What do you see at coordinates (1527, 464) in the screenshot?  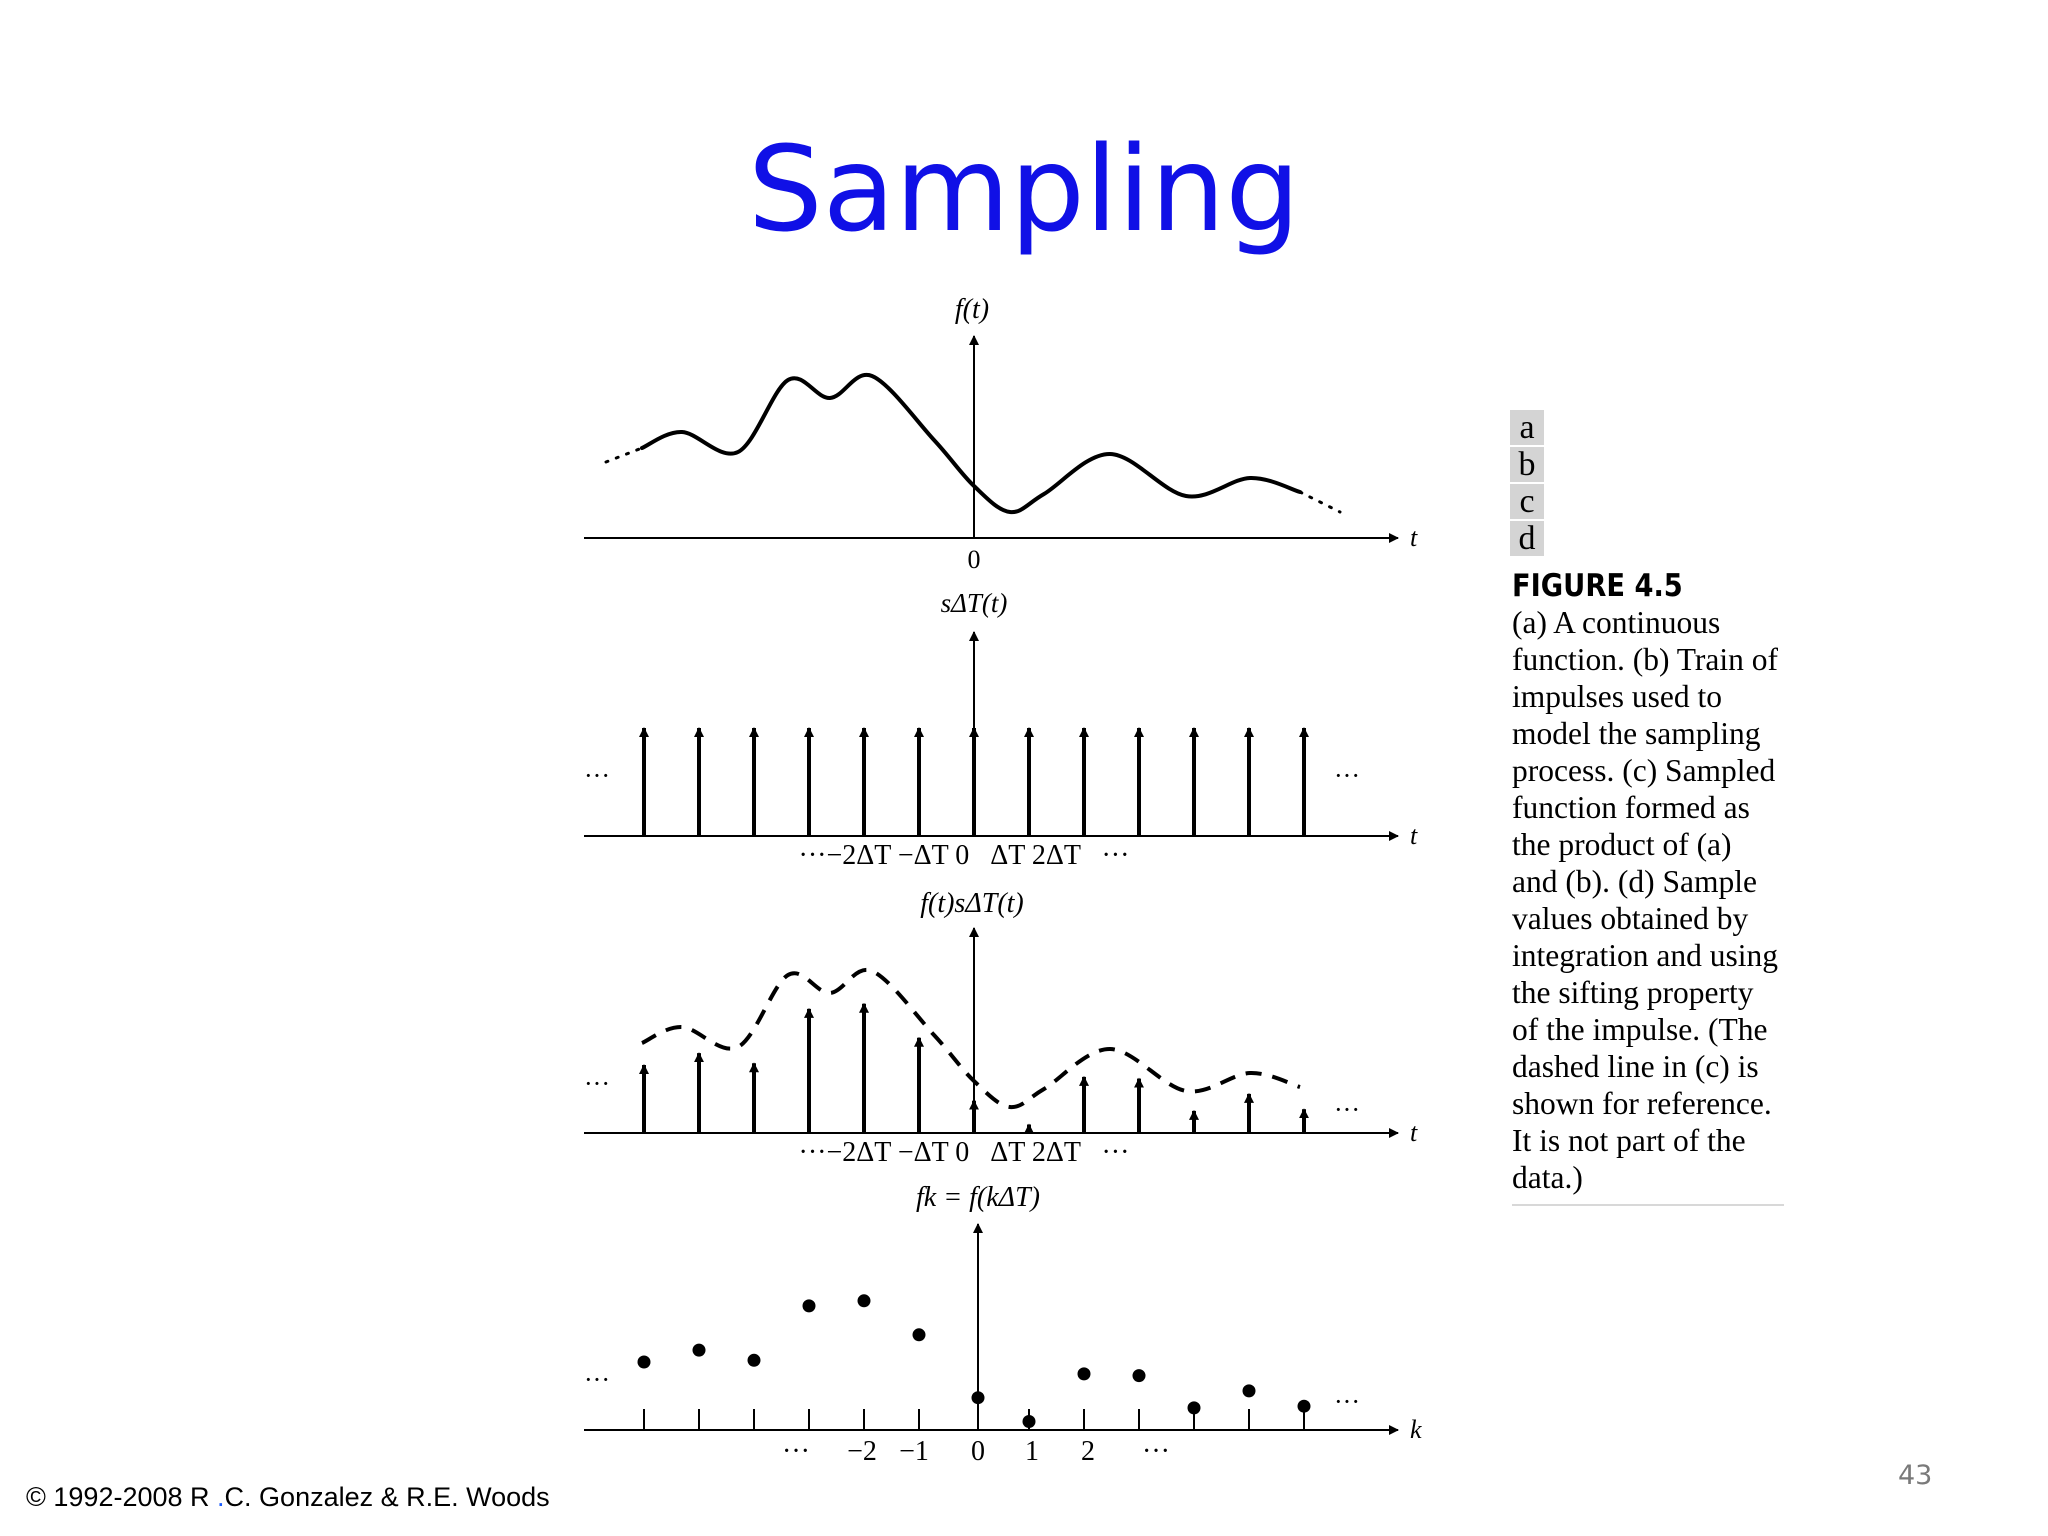 I see `panel-label-b: b` at bounding box center [1527, 464].